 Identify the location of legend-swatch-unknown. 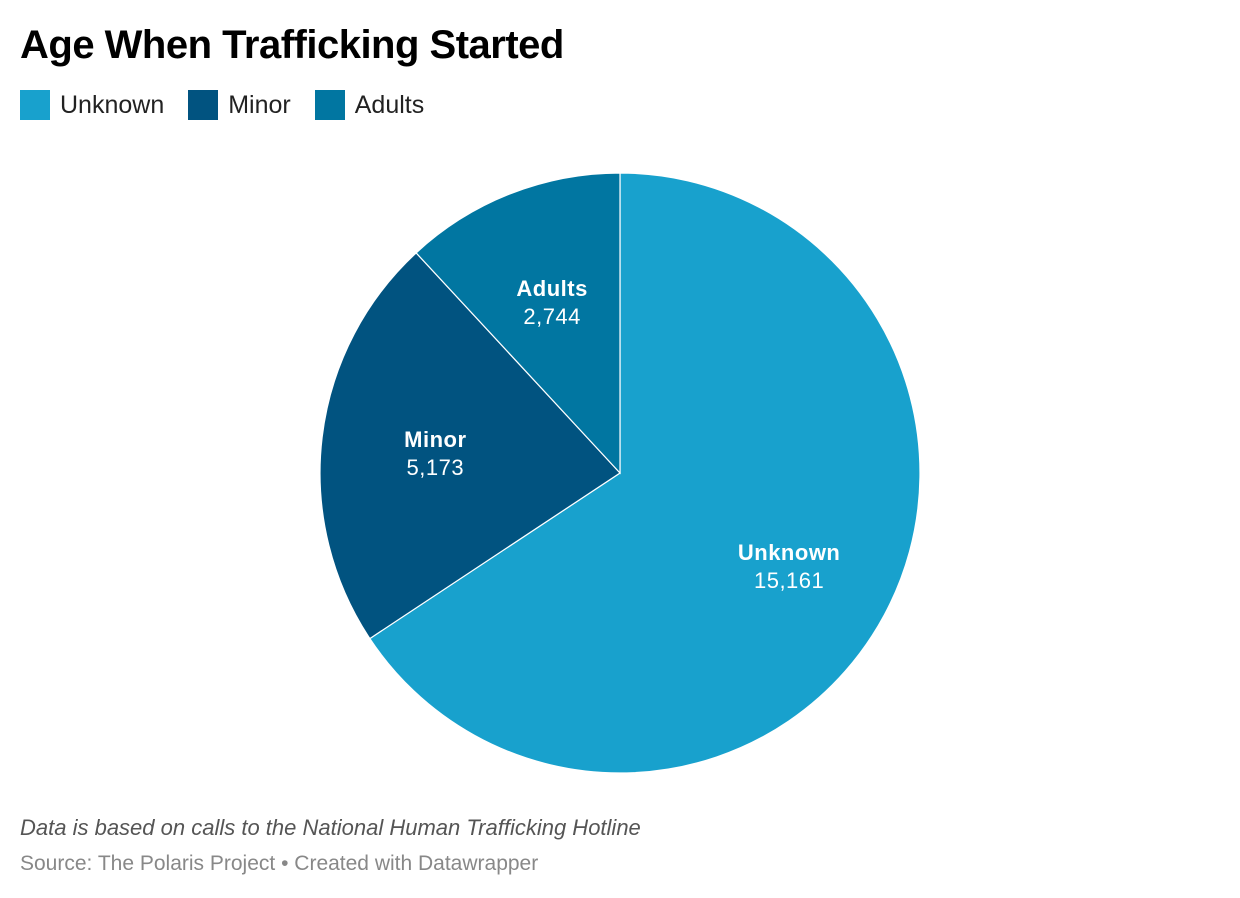
(35, 105).